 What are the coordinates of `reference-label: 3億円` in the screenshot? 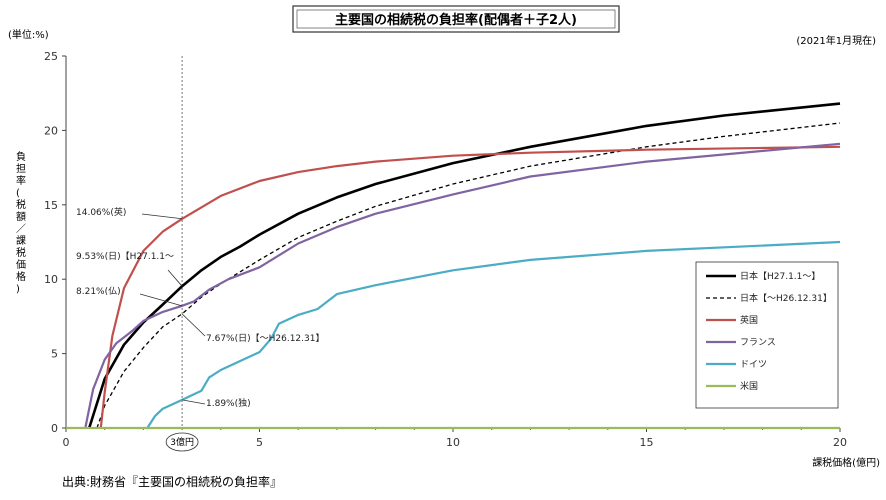 It's located at (182, 442).